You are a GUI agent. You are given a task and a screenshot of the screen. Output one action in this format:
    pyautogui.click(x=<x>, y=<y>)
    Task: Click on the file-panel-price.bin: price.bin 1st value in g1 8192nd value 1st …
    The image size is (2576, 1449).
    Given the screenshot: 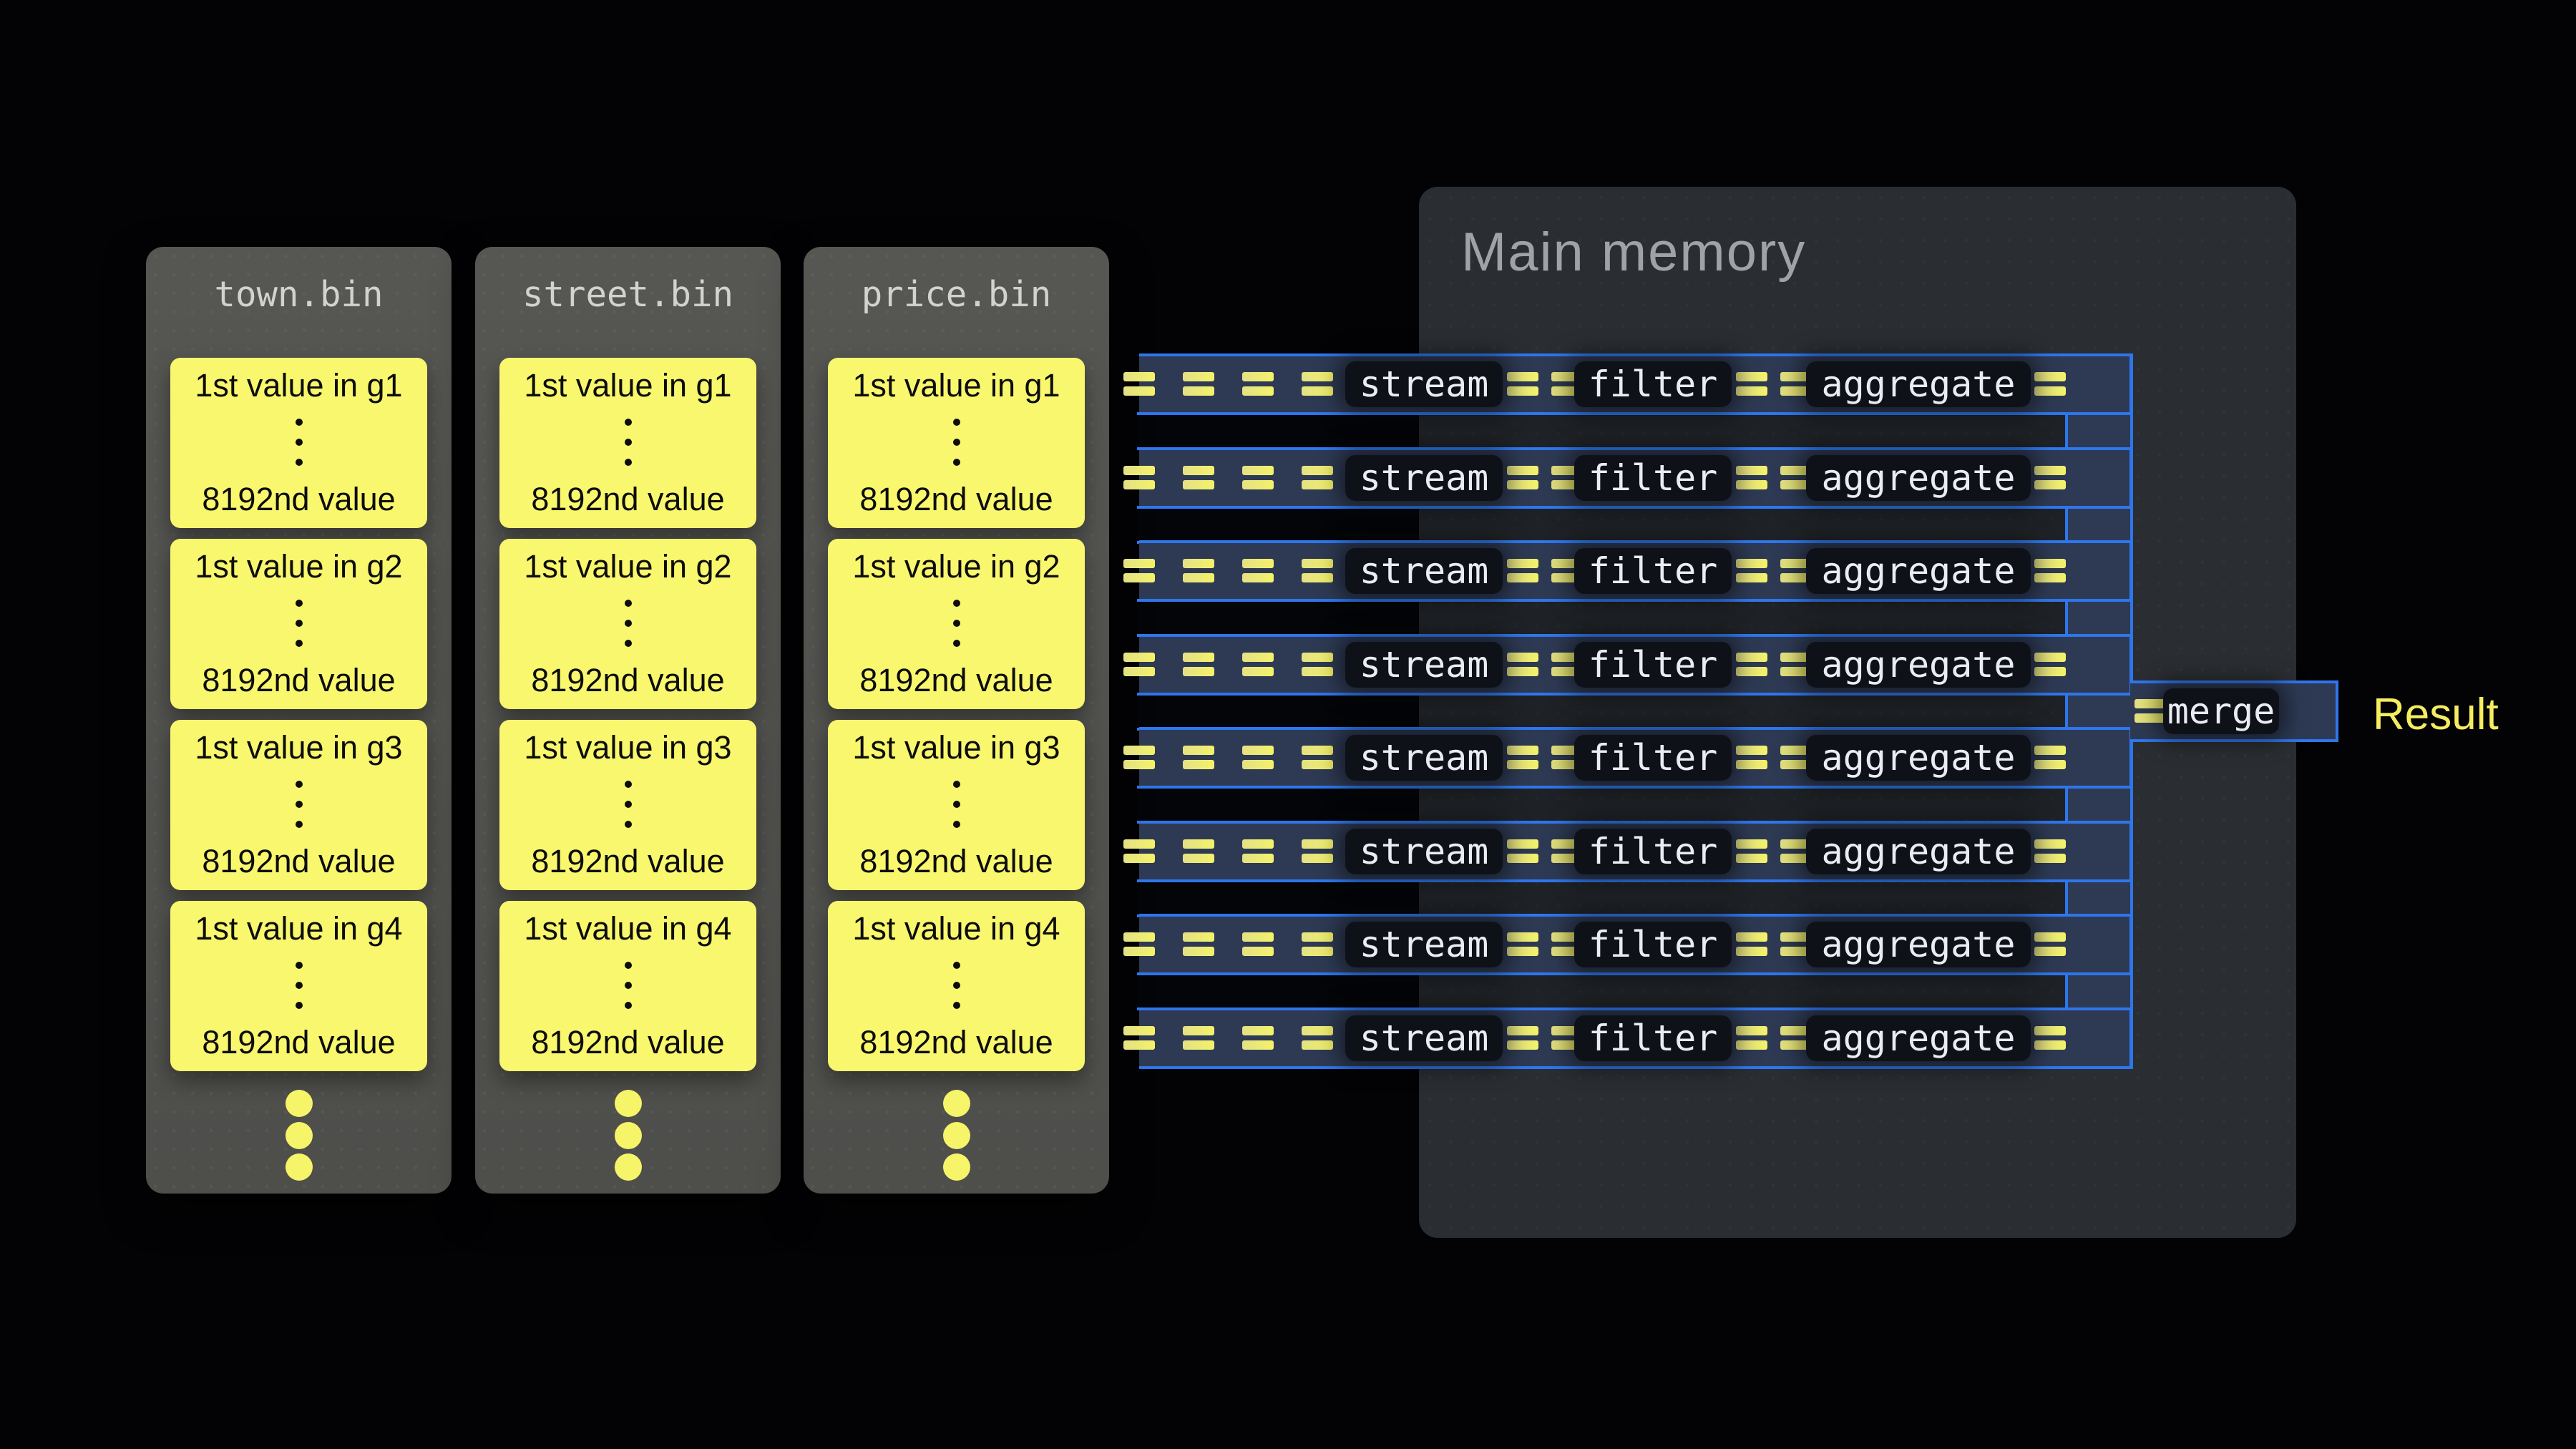 What is the action you would take?
    pyautogui.click(x=956, y=720)
    